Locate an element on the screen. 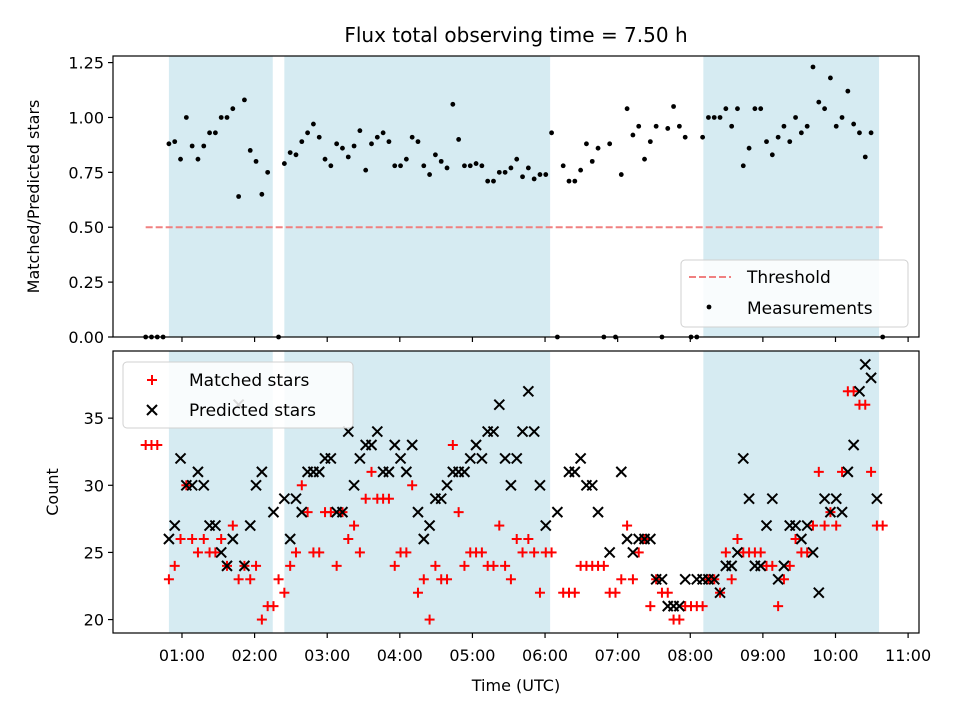 The width and height of the screenshot is (960, 720). y-axis-label: Count is located at coordinates (52, 492).